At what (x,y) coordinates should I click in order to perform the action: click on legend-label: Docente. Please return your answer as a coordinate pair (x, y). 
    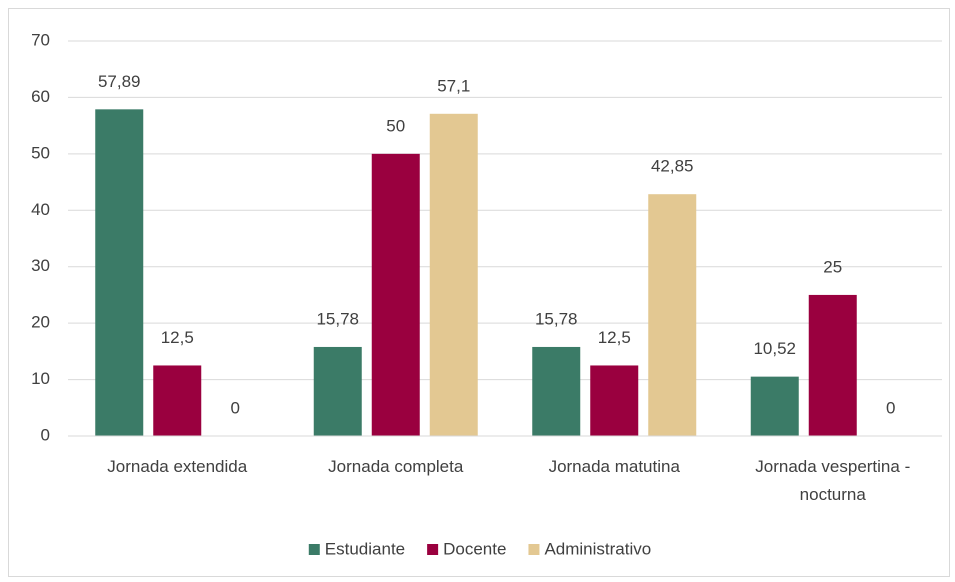
    Looking at the image, I should click on (474, 548).